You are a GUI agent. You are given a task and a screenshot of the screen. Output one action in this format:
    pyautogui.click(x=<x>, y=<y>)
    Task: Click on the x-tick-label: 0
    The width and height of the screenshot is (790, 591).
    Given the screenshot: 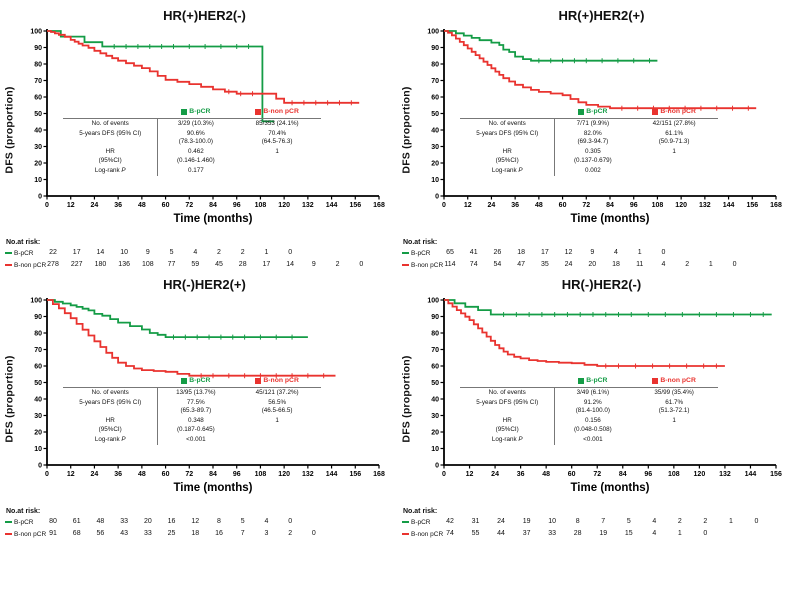 What is the action you would take?
    pyautogui.click(x=444, y=474)
    